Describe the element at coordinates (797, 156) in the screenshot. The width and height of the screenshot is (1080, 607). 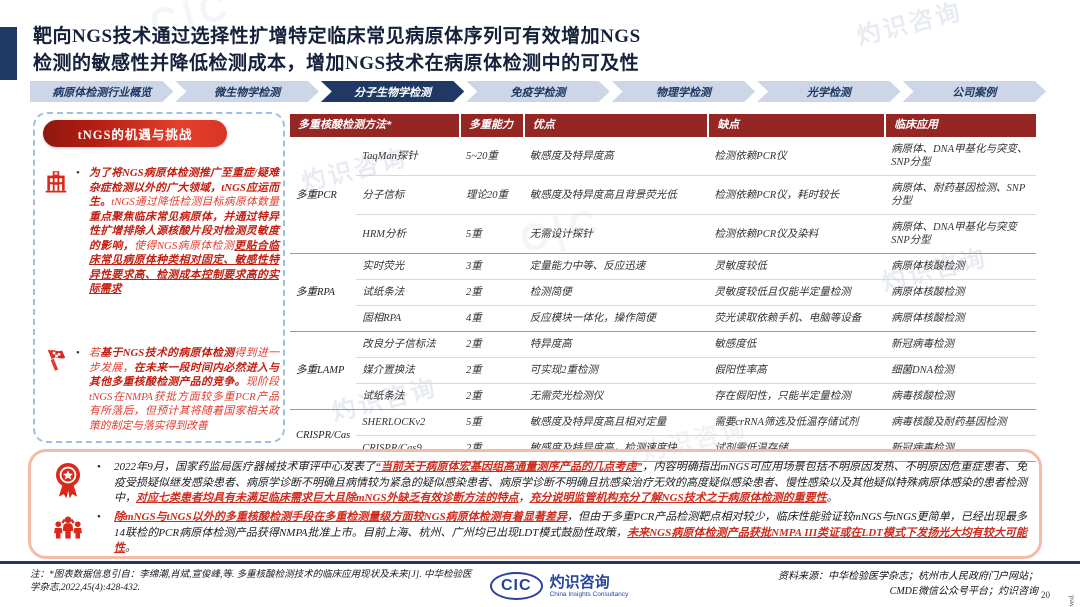
I see `cons-cell: 检测依赖PCR仪` at that location.